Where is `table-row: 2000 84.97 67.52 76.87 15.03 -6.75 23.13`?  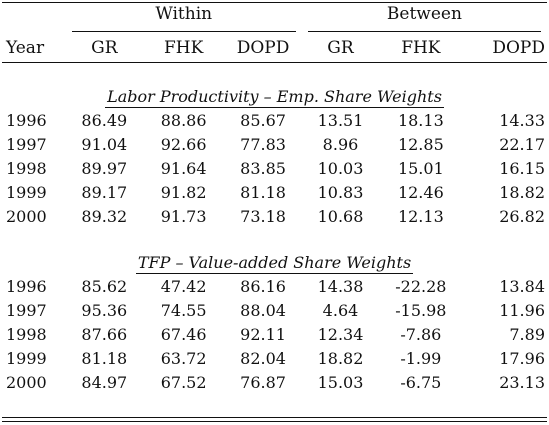
table-row: 2000 84.97 67.52 76.87 15.03 -6.75 23.13 is located at coordinates (274, 383).